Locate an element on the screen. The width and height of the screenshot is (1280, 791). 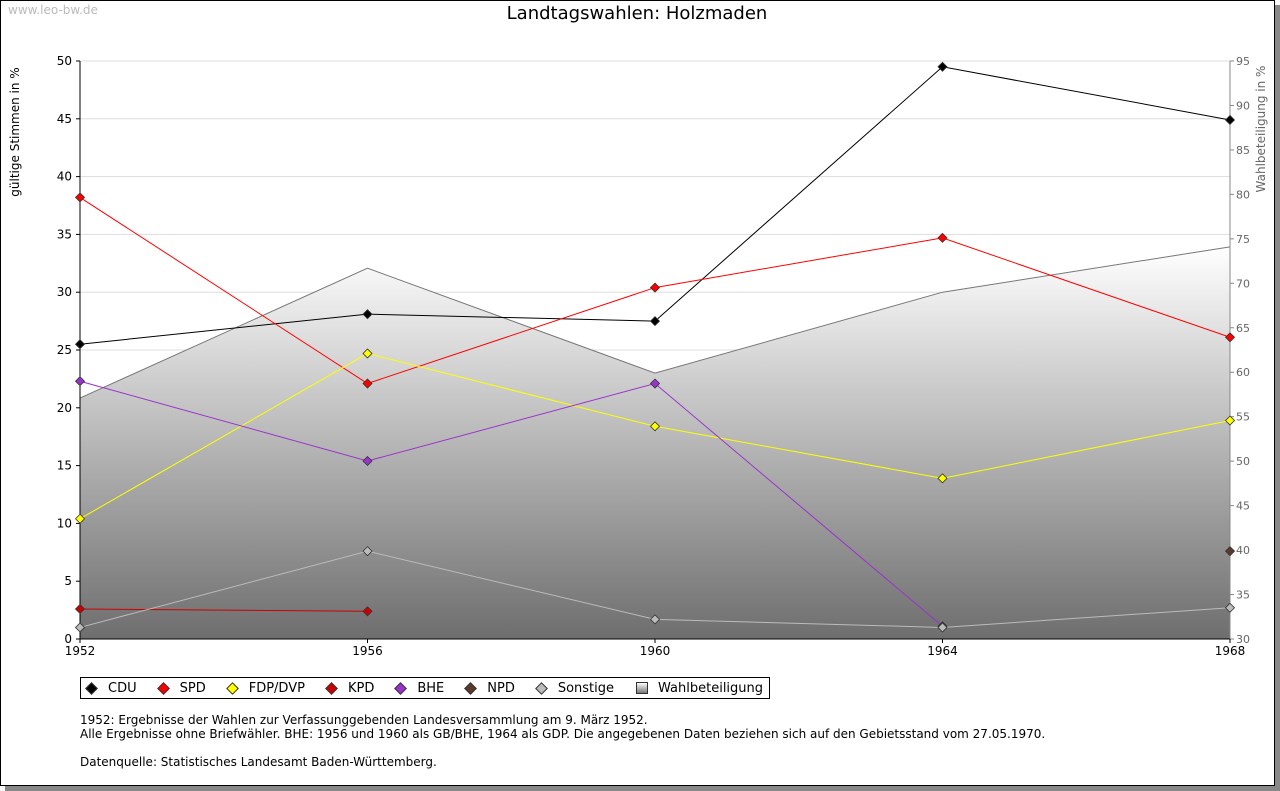
x-tick-label: 1960 is located at coordinates (655, 651).